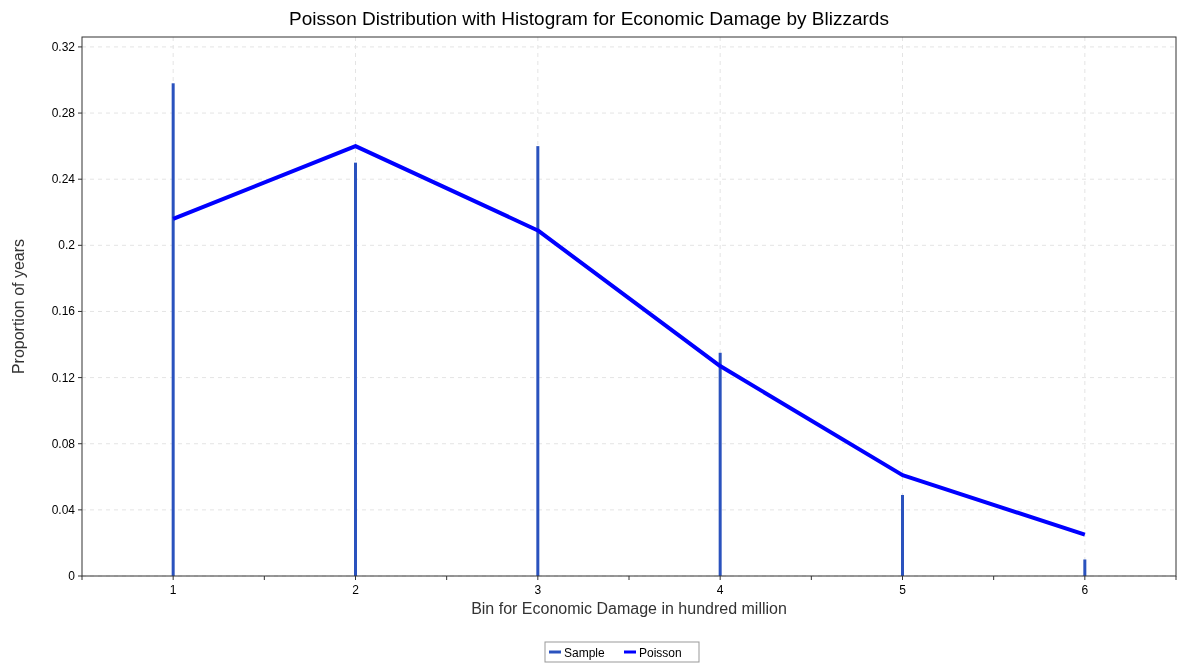 The width and height of the screenshot is (1178, 664). What do you see at coordinates (538, 590) in the screenshot?
I see `x-tick-label: 3` at bounding box center [538, 590].